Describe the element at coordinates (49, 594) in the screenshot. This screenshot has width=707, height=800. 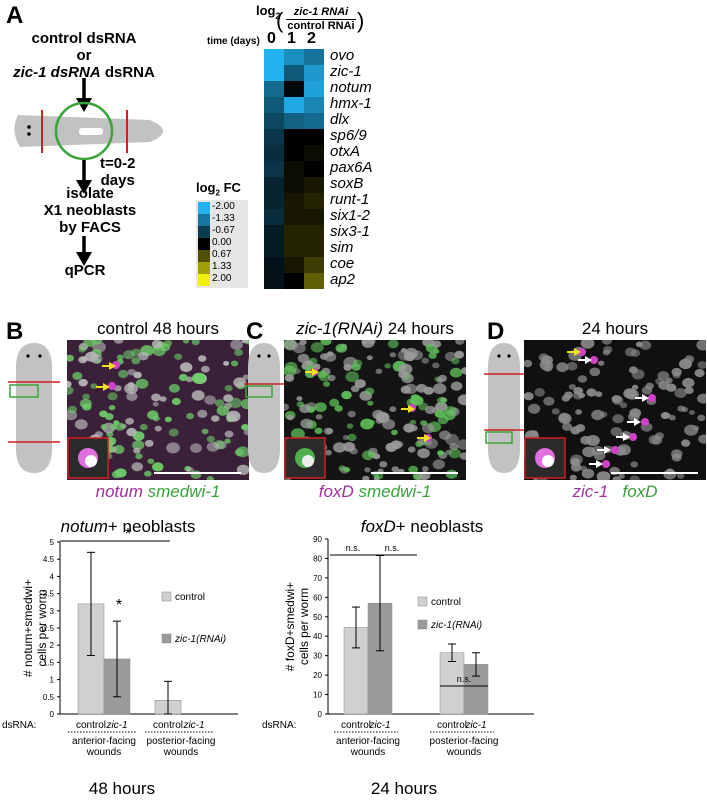
I see `y-tick-label: 3.5` at that location.